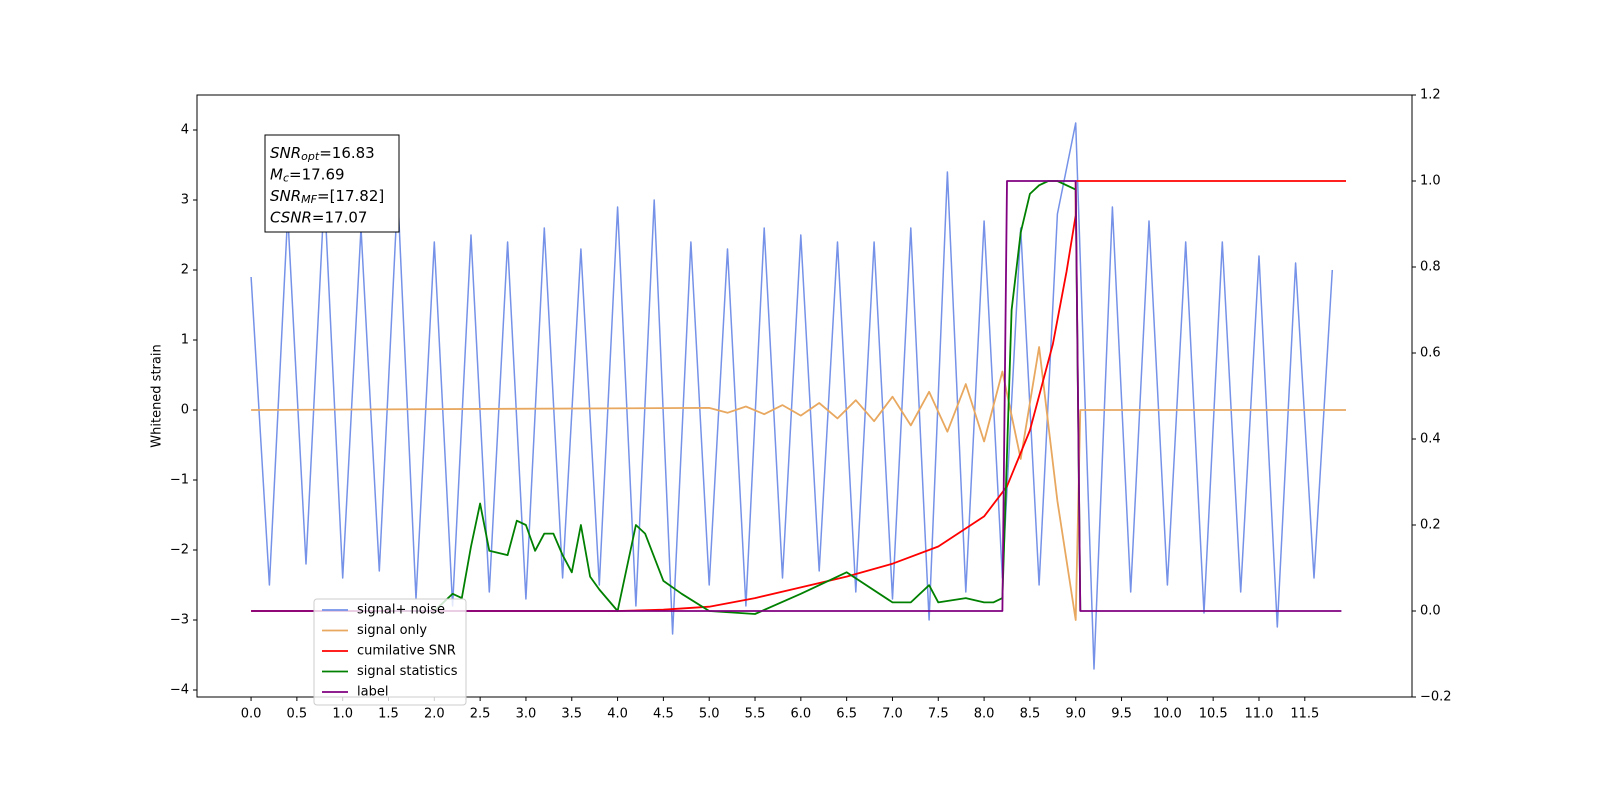  Describe the element at coordinates (276, 174) in the screenshot. I see `annotation-symbol: M` at that location.